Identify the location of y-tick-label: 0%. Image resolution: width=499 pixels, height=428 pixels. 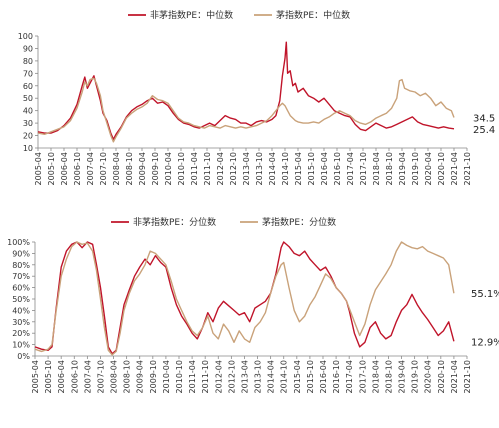
(23, 356).